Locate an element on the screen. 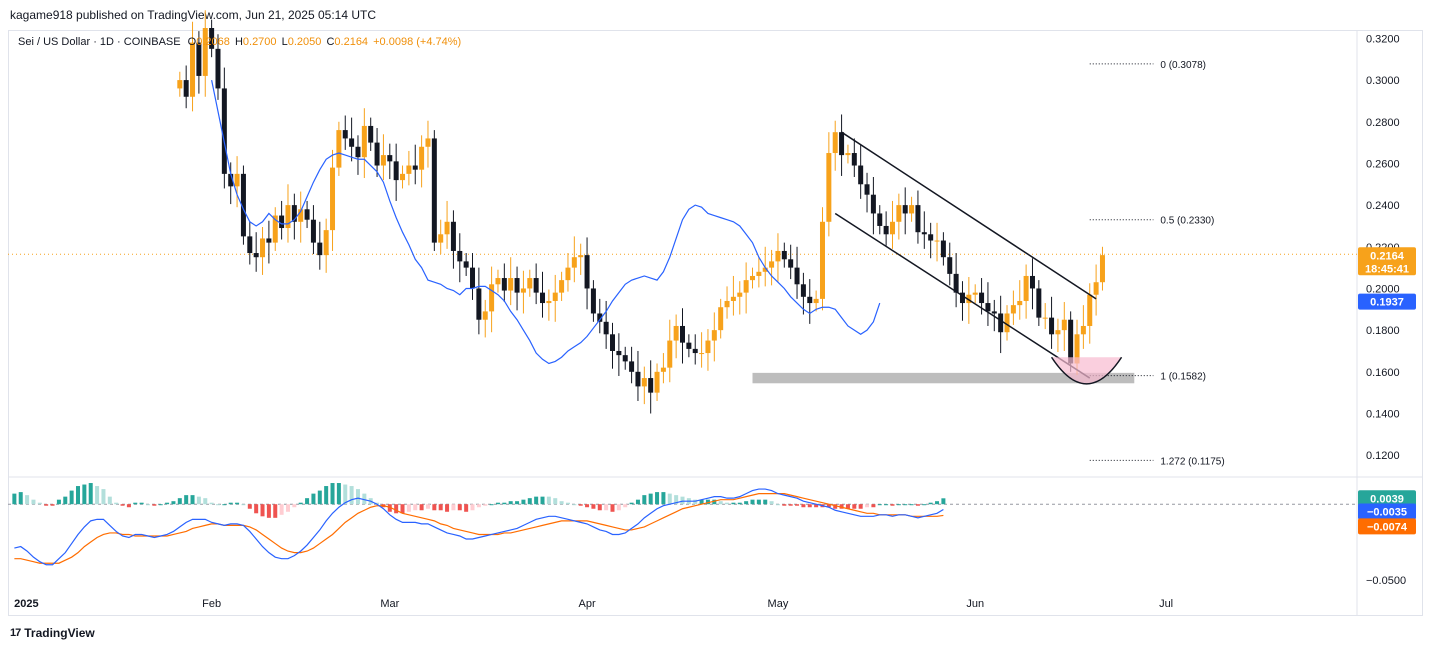  signal-badge: −0.0074 is located at coordinates (1387, 527).